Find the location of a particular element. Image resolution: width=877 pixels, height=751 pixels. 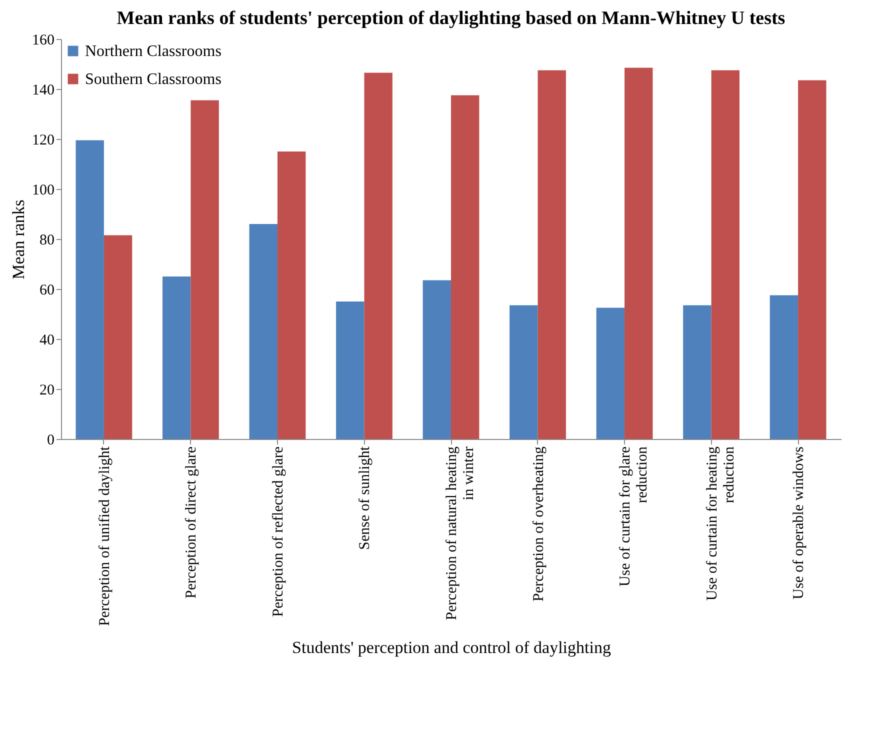

y-tick-label: 0 is located at coordinates (50, 440).